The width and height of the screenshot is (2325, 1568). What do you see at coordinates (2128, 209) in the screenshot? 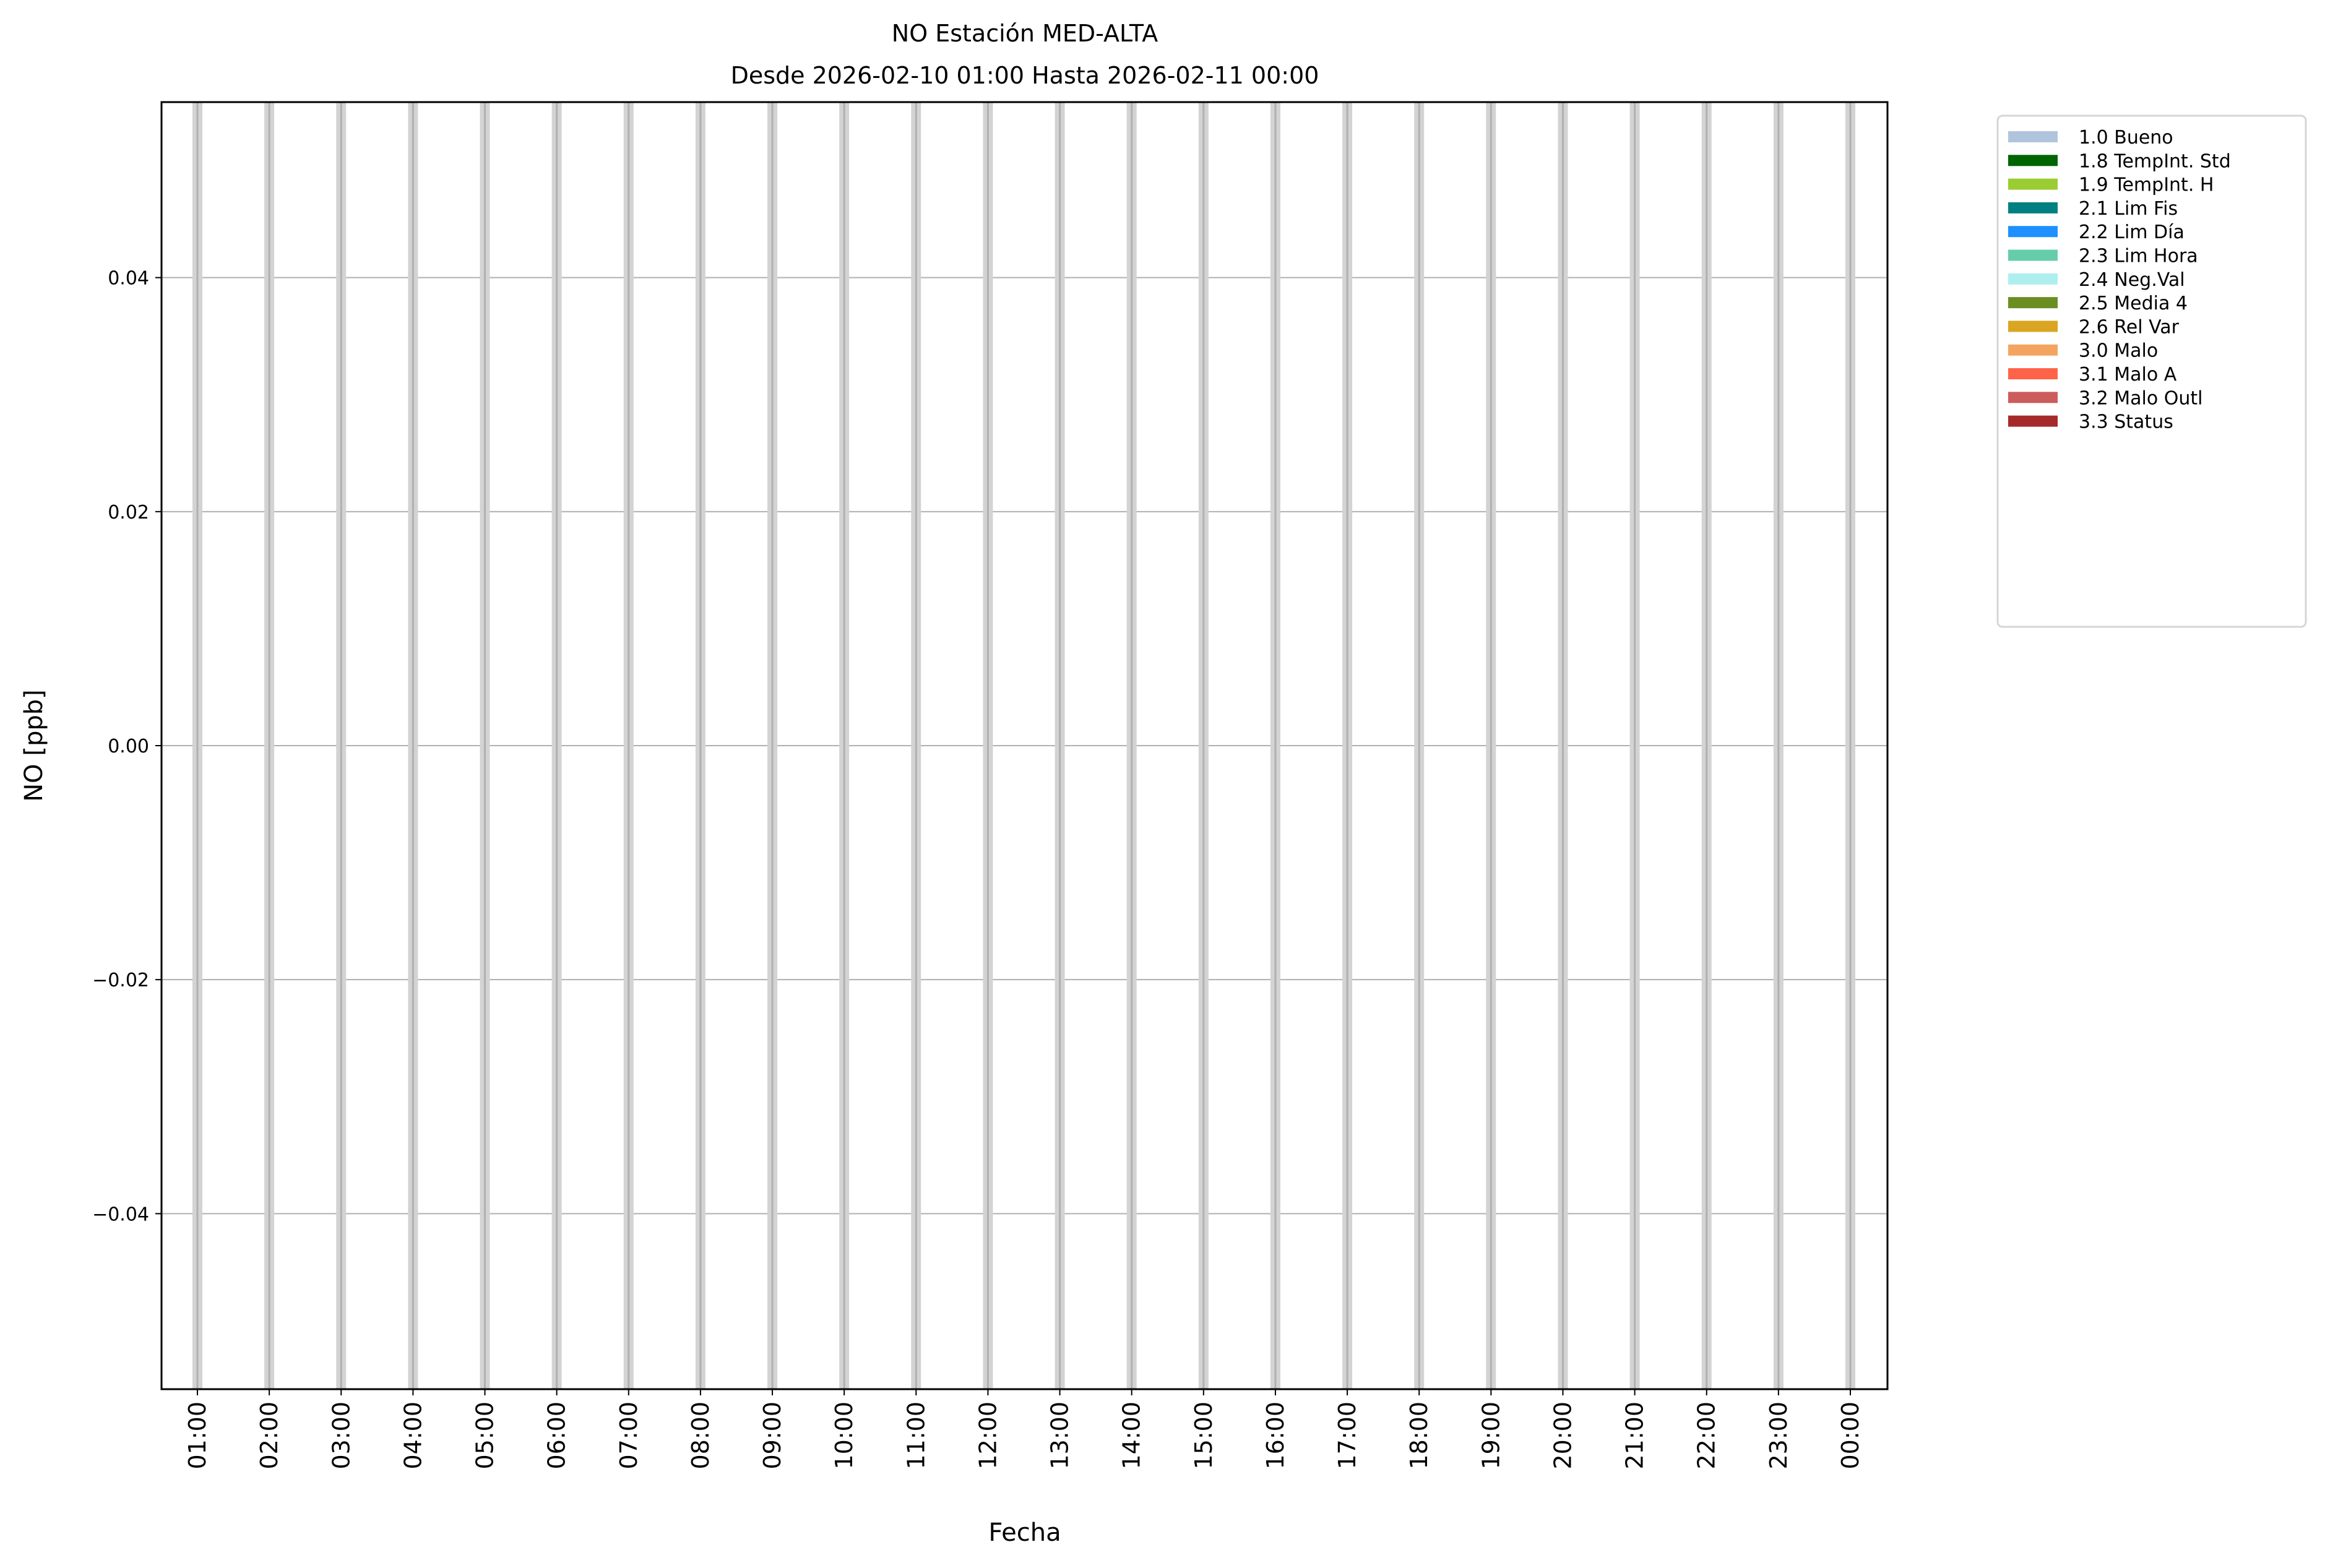
I see `legend-label: 2.1 Lim Fis` at bounding box center [2128, 209].